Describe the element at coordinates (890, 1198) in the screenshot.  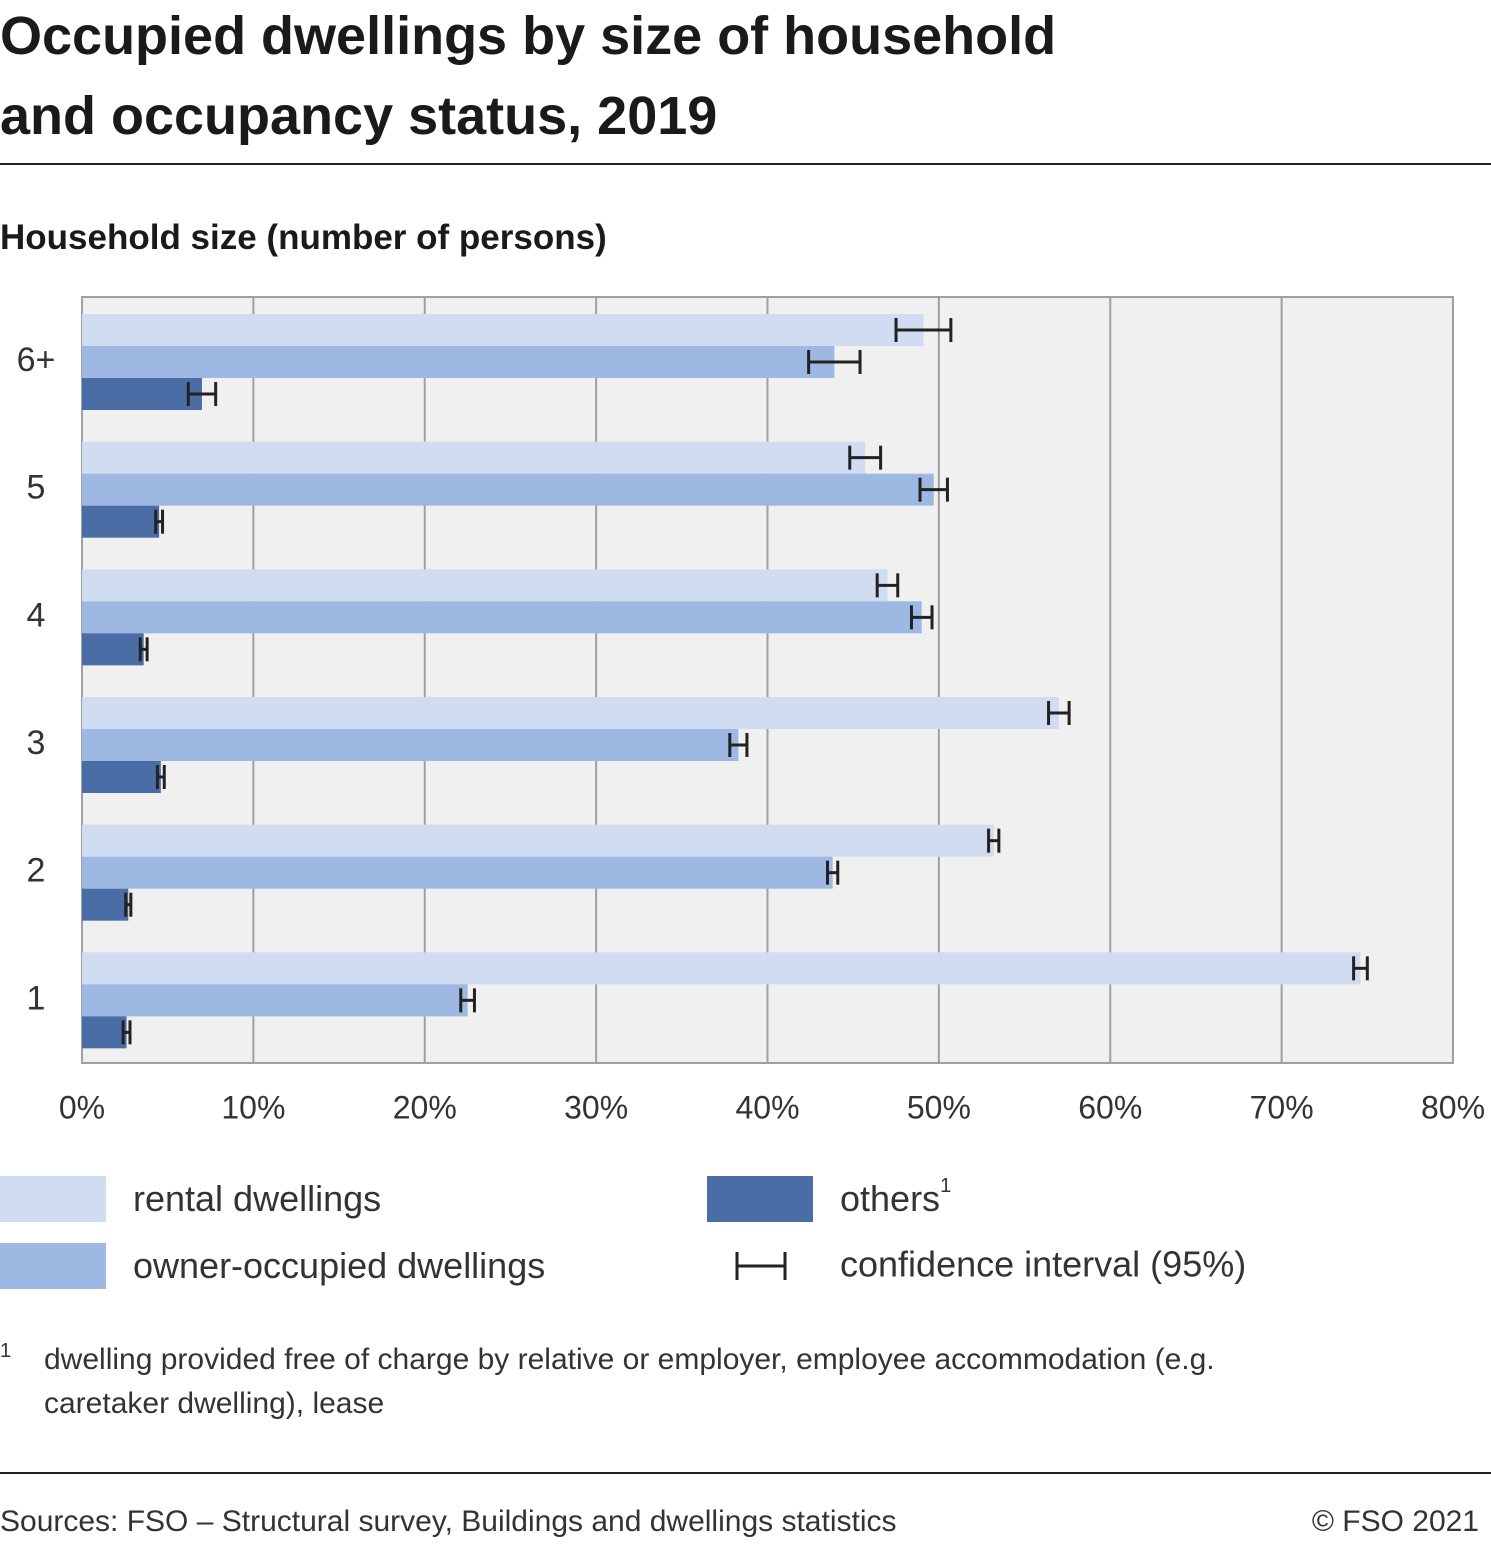
I see `legend-name: others` at that location.